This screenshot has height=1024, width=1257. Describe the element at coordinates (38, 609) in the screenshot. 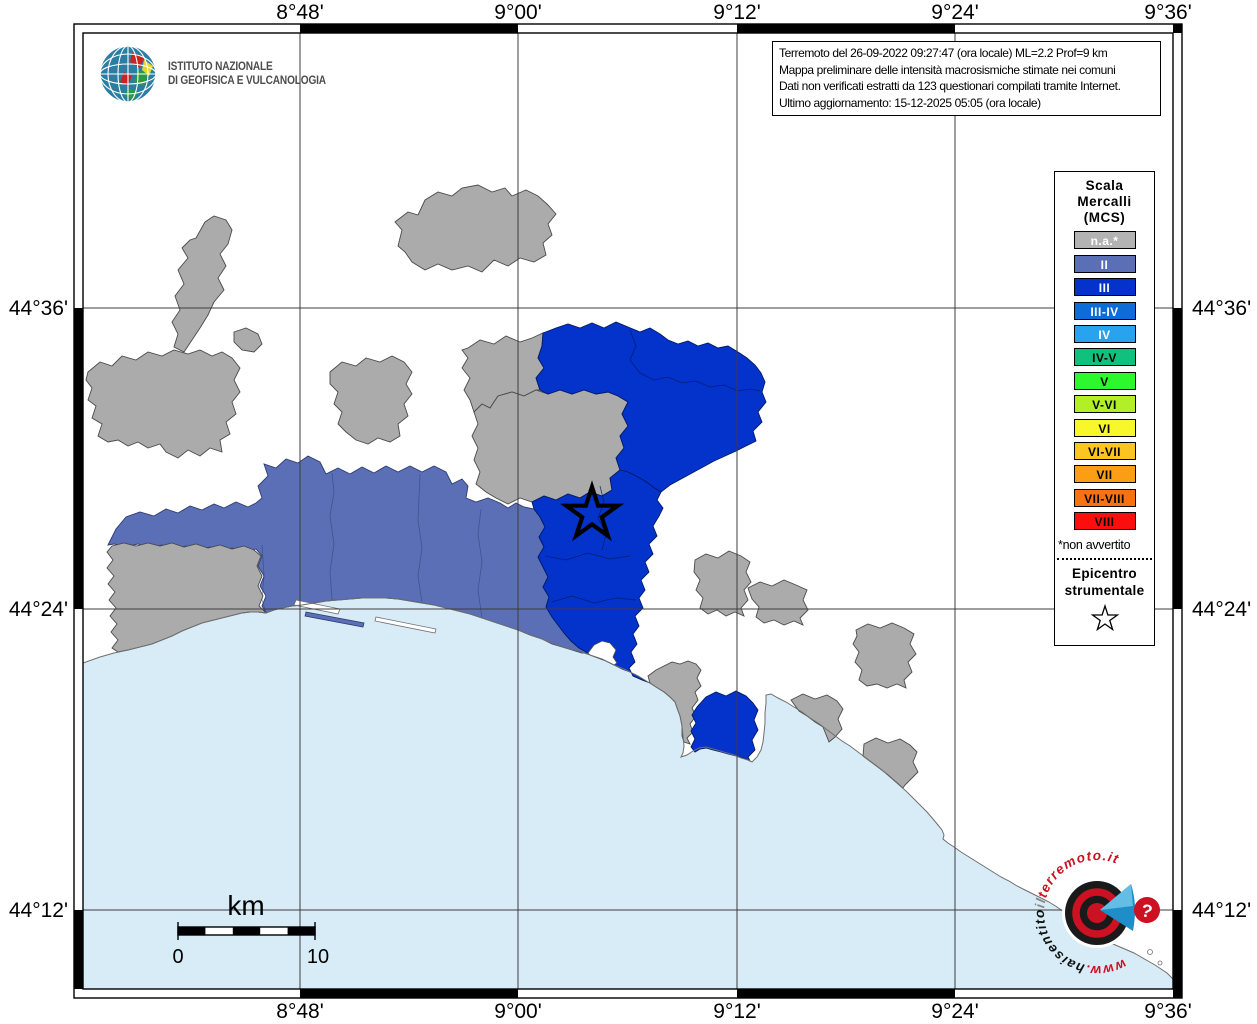

I see `lat-label-left: 44°24'` at that location.